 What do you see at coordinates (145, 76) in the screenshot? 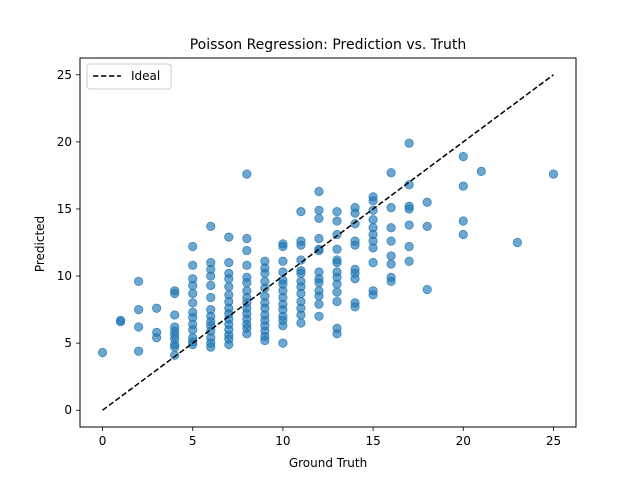
I see `legend-ideal-label: Ideal` at bounding box center [145, 76].